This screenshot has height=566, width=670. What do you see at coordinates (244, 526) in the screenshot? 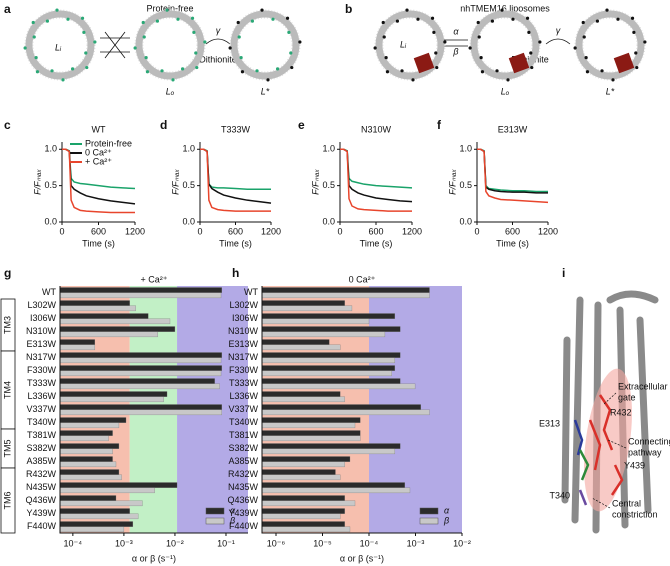
I see `category-label: F440W` at bounding box center [244, 526].